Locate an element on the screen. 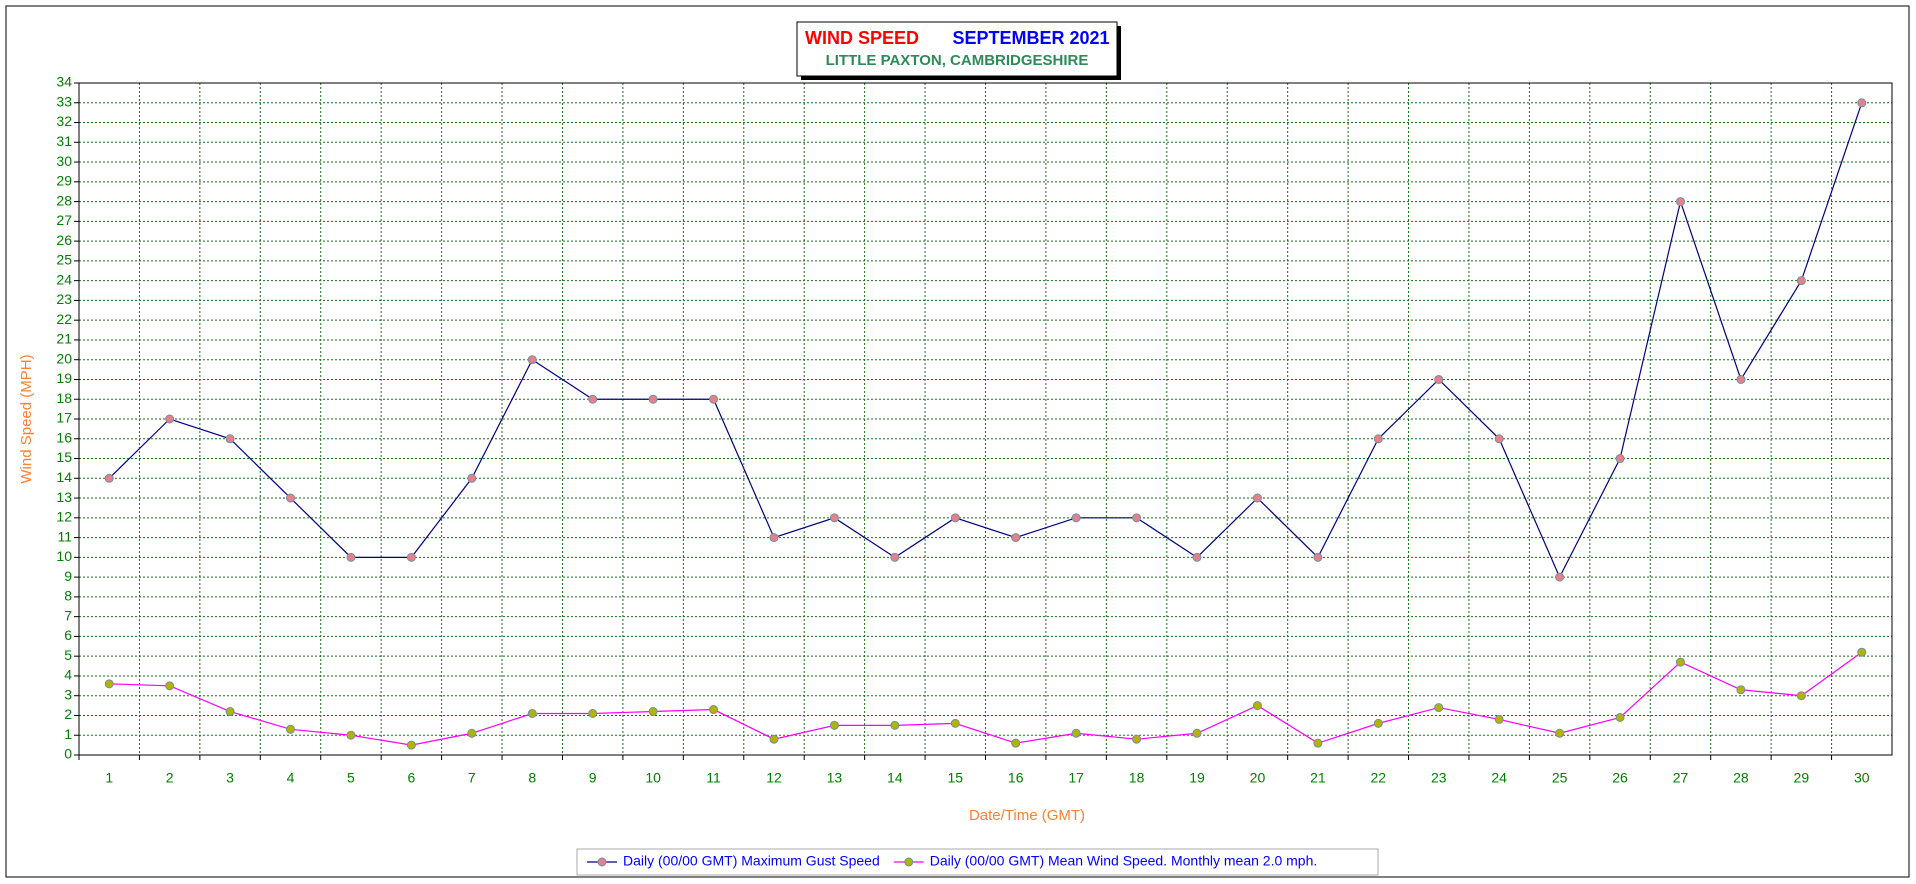 This screenshot has width=1916, height=884. x-tick-label: 30 is located at coordinates (1862, 778).